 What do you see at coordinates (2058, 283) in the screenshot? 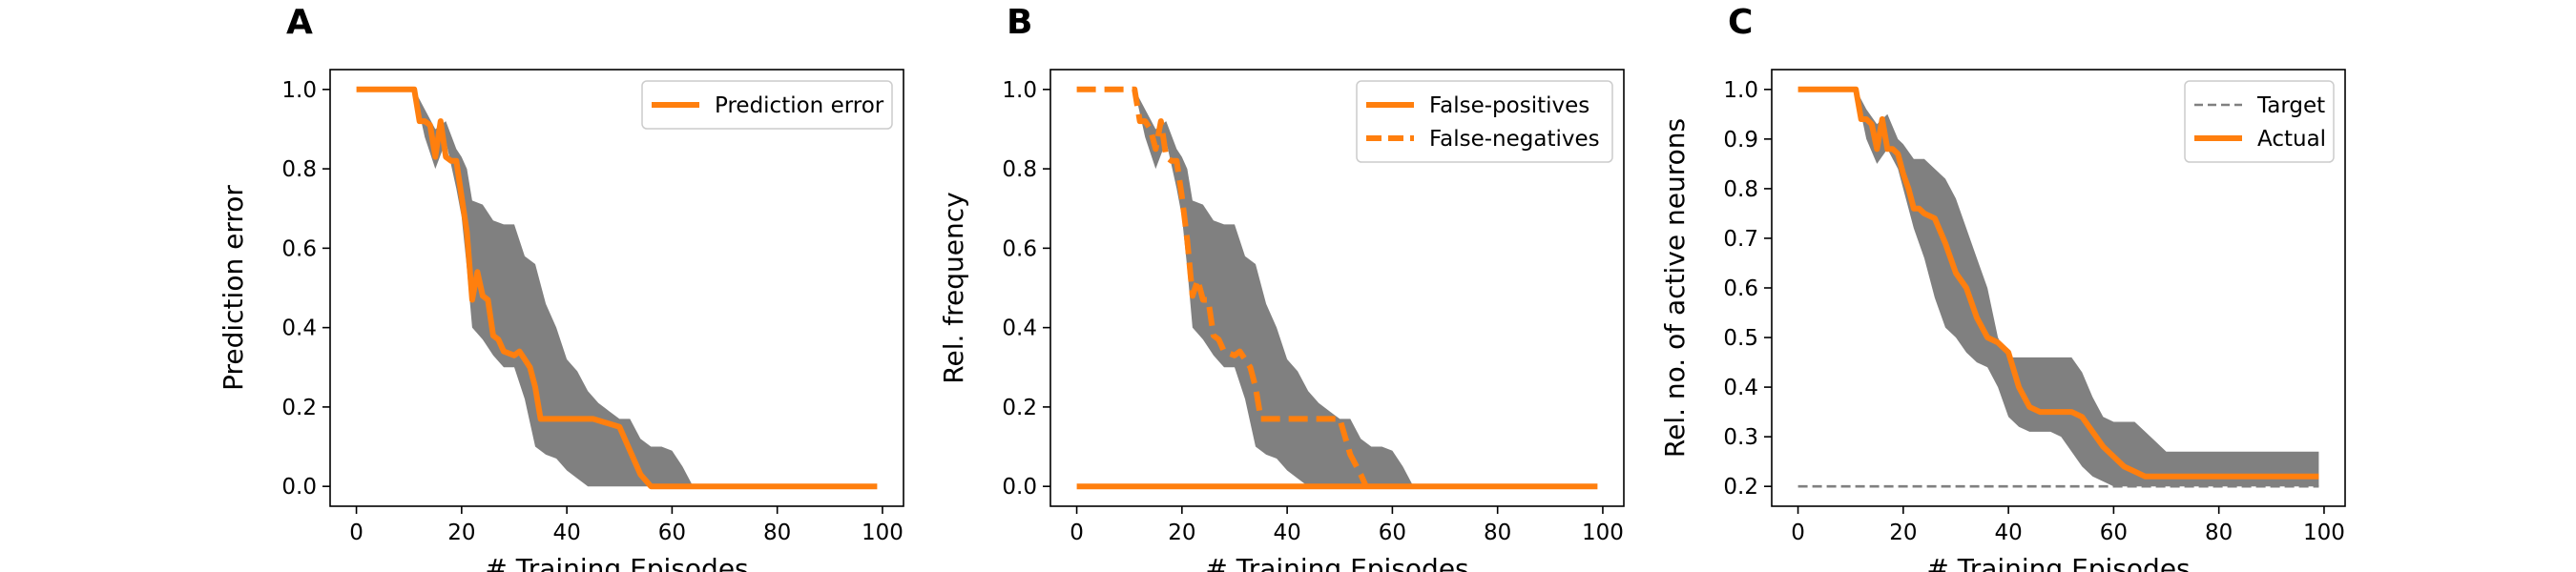
I see `series-line-actual` at bounding box center [2058, 283].